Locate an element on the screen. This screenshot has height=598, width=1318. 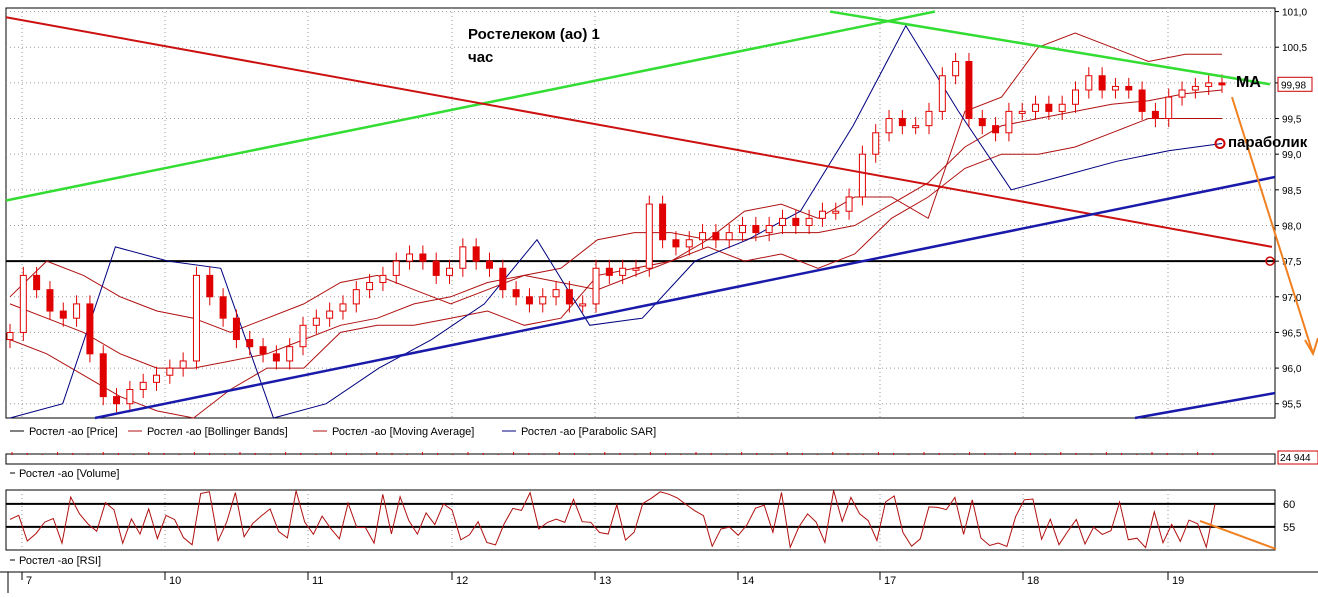
rsi-panel-frame is located at coordinates (640, 520).